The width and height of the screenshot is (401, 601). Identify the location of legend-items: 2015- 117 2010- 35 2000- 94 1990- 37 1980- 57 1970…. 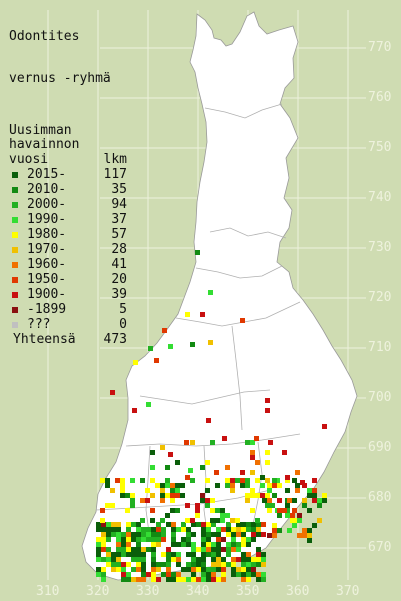
(68, 249).